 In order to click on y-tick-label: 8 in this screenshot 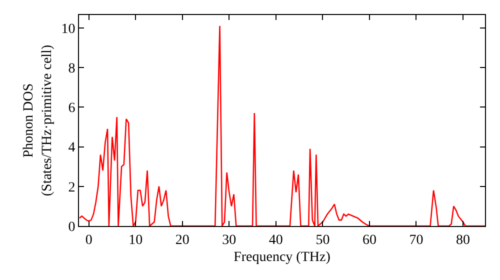, I will do `click(72, 68)`.